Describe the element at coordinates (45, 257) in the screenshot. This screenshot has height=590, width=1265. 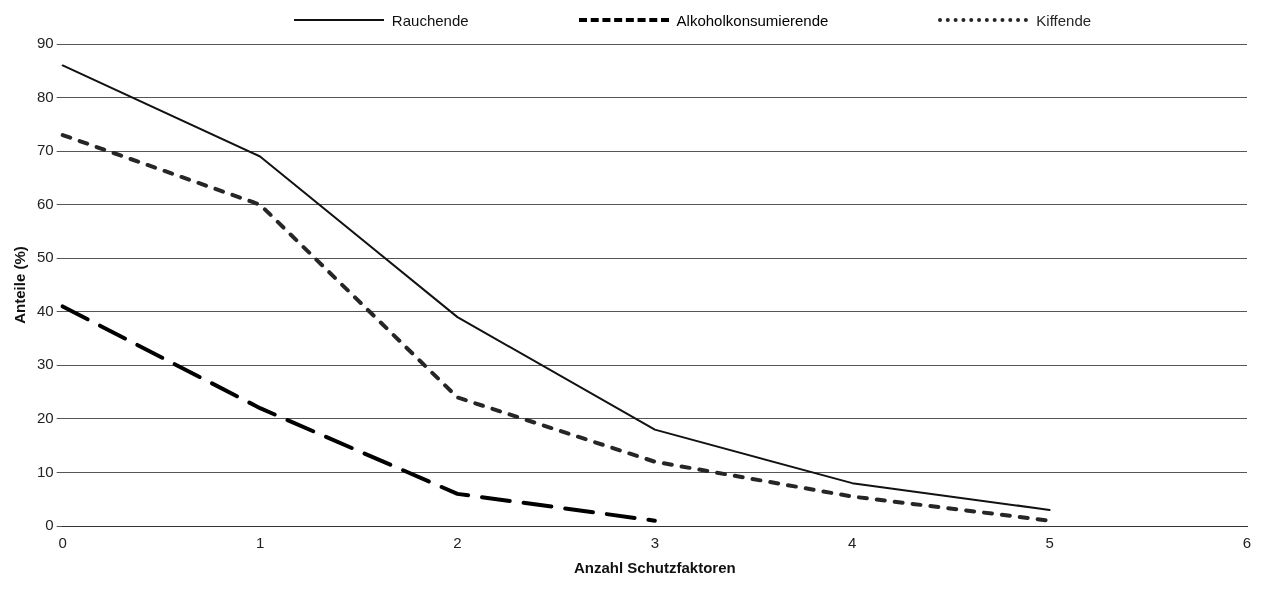
I see `y-tick-label: 50` at that location.